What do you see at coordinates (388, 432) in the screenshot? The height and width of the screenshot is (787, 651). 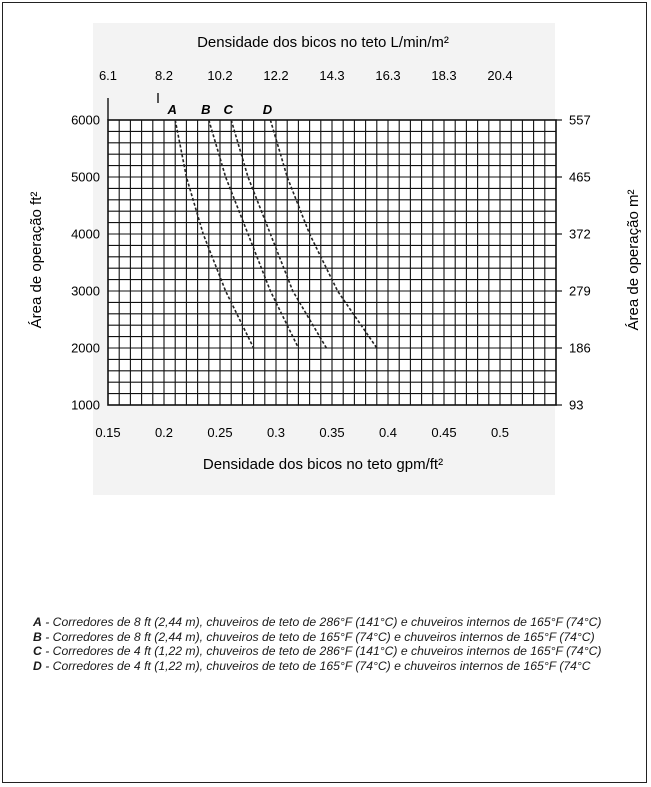 I see `bottom-tick-label: 0.4` at bounding box center [388, 432].